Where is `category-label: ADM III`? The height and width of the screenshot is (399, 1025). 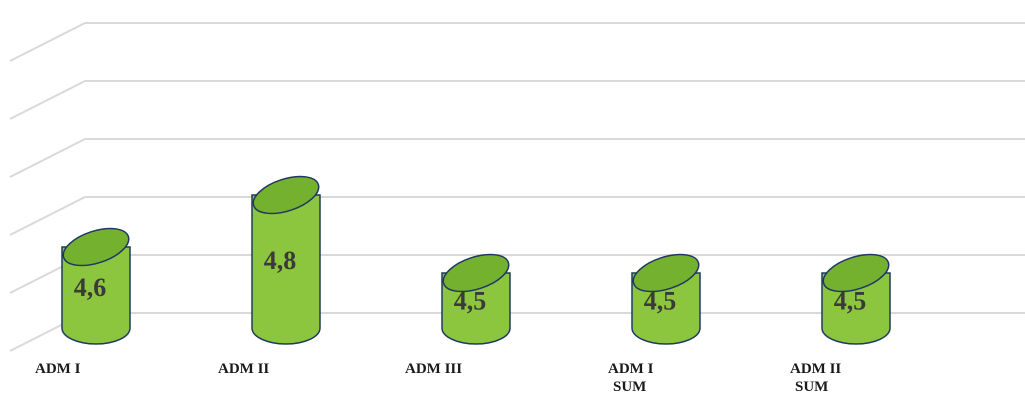
category-label: ADM III is located at coordinates (433, 369).